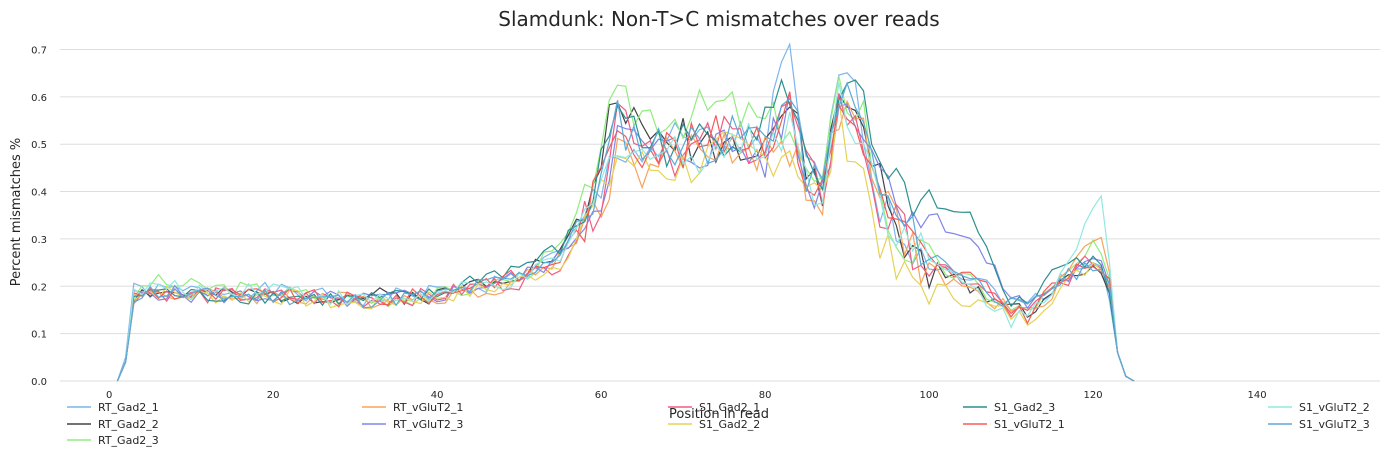 This screenshot has height=460, width=1389. I want to click on y-tick-label: 0.3, so click(39, 240).